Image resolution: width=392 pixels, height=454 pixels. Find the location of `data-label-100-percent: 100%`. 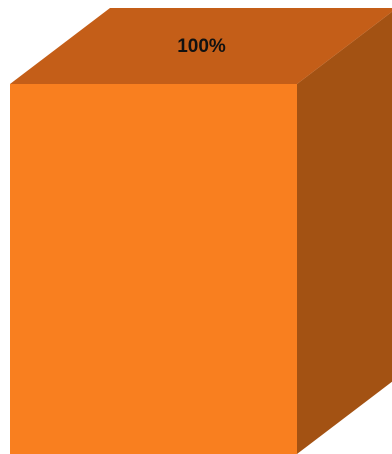

data-label-100-percent: 100% is located at coordinates (201, 46).